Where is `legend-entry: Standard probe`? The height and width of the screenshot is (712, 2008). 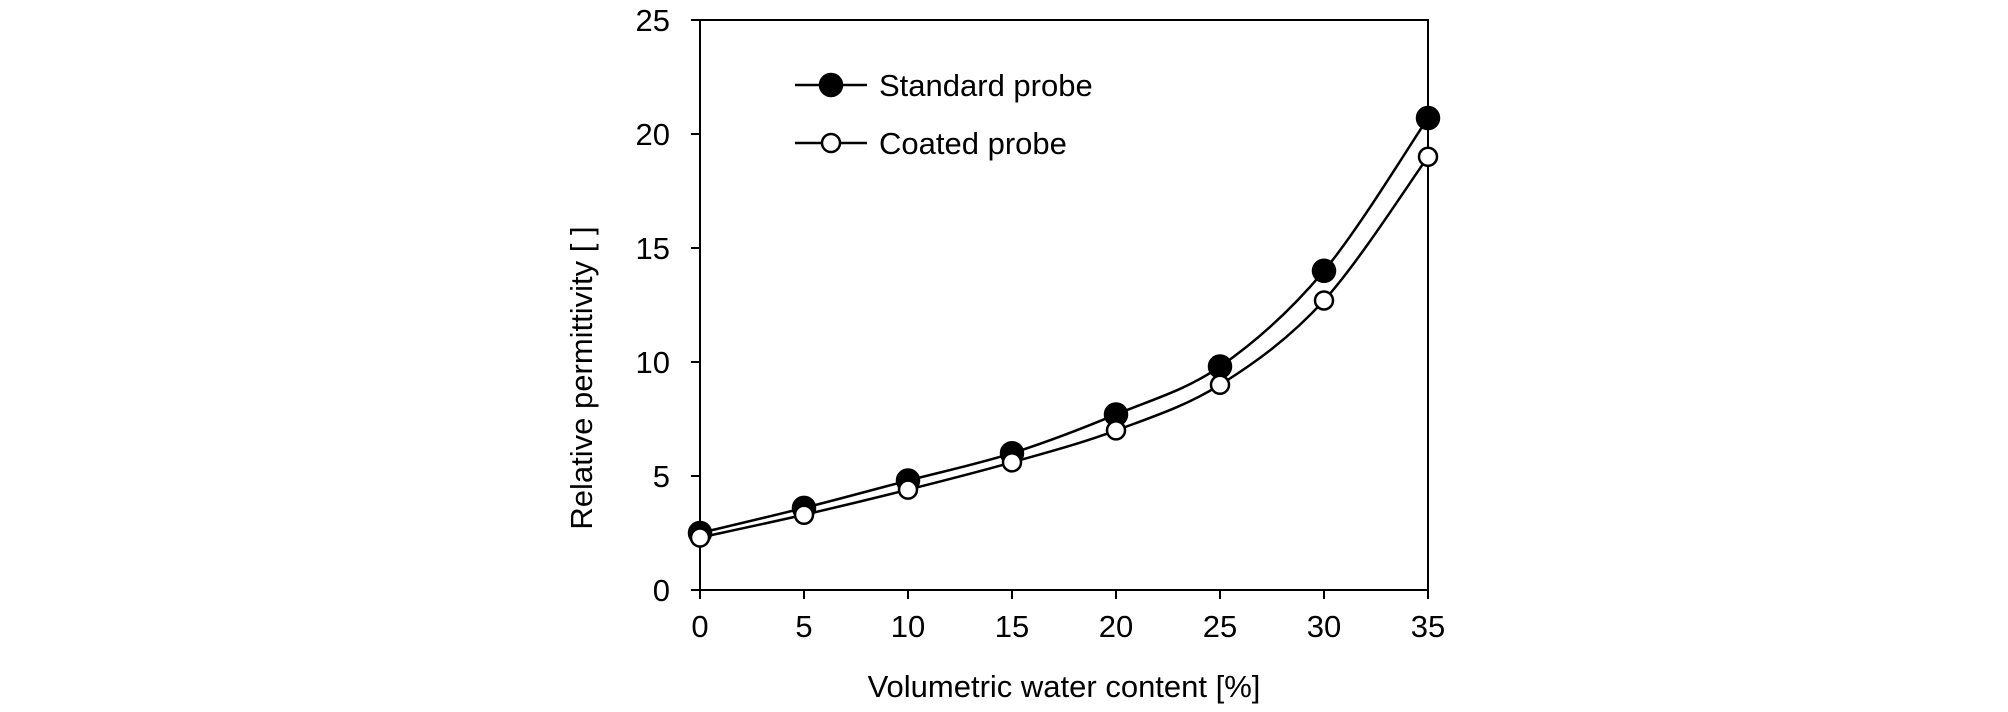 legend-entry: Standard probe is located at coordinates (944, 85).